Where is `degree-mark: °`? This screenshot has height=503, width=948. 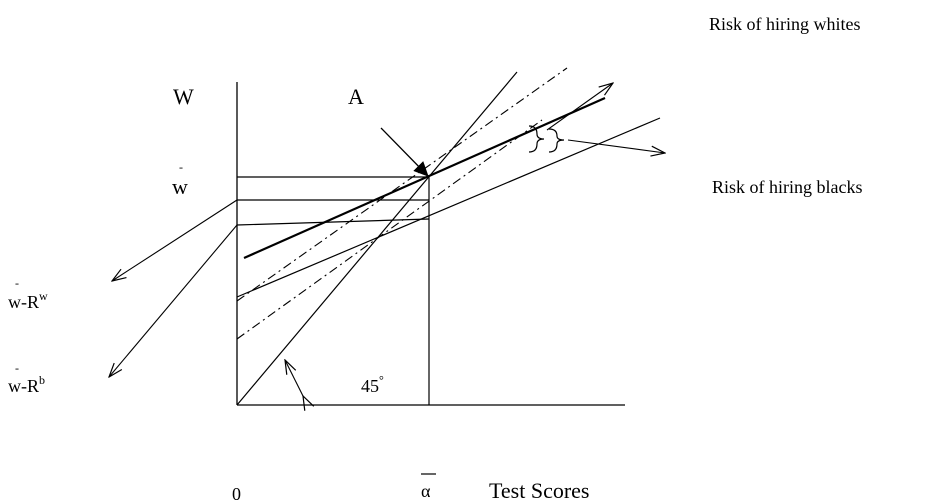 degree-mark: ° is located at coordinates (381, 380).